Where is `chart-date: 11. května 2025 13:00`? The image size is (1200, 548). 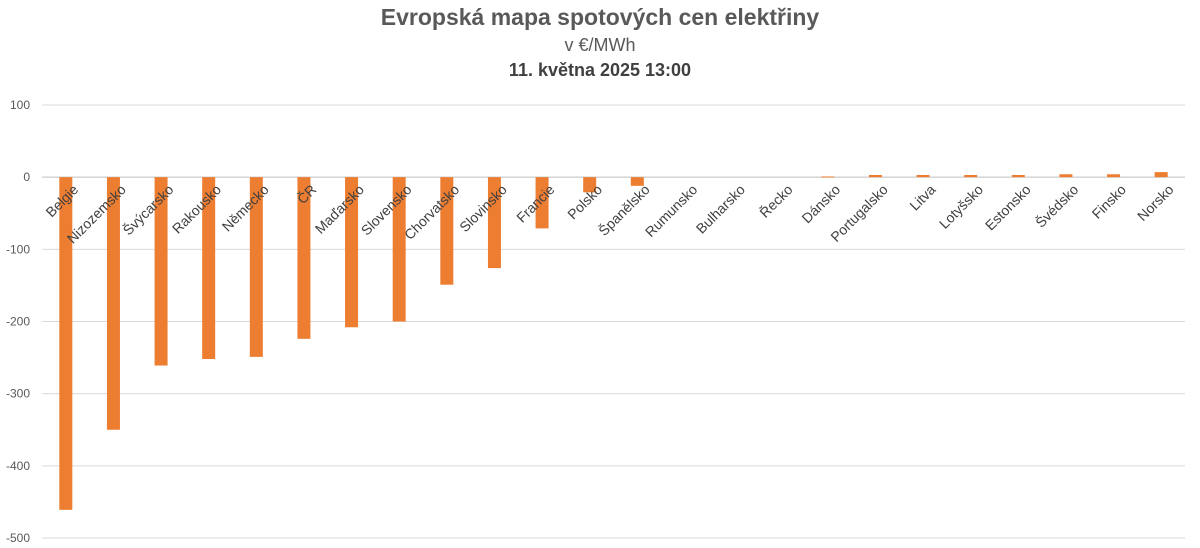
chart-date: 11. května 2025 13:00 is located at coordinates (600, 70).